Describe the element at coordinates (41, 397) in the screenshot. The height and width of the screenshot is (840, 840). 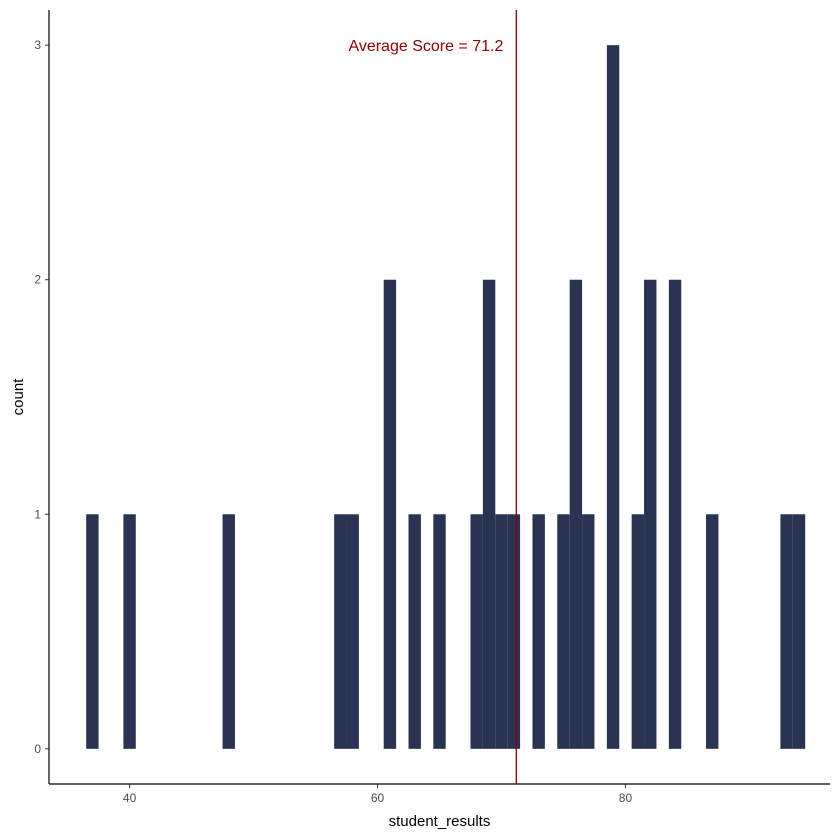
I see `y-ticks: 0 1 2 3` at that location.